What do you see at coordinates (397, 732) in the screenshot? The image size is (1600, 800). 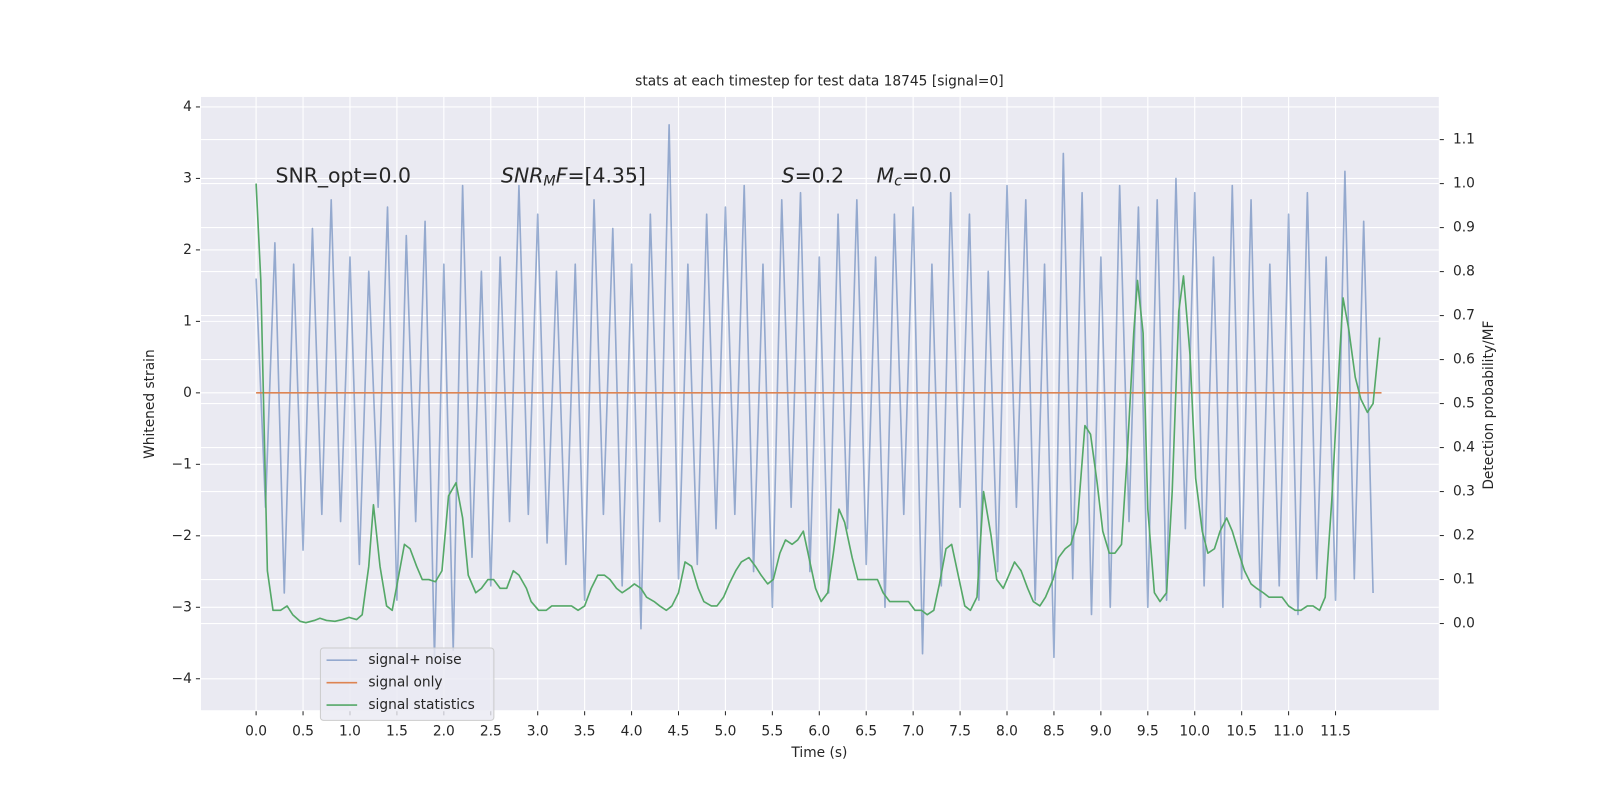 I see `x-tick-label: 1.5` at bounding box center [397, 732].